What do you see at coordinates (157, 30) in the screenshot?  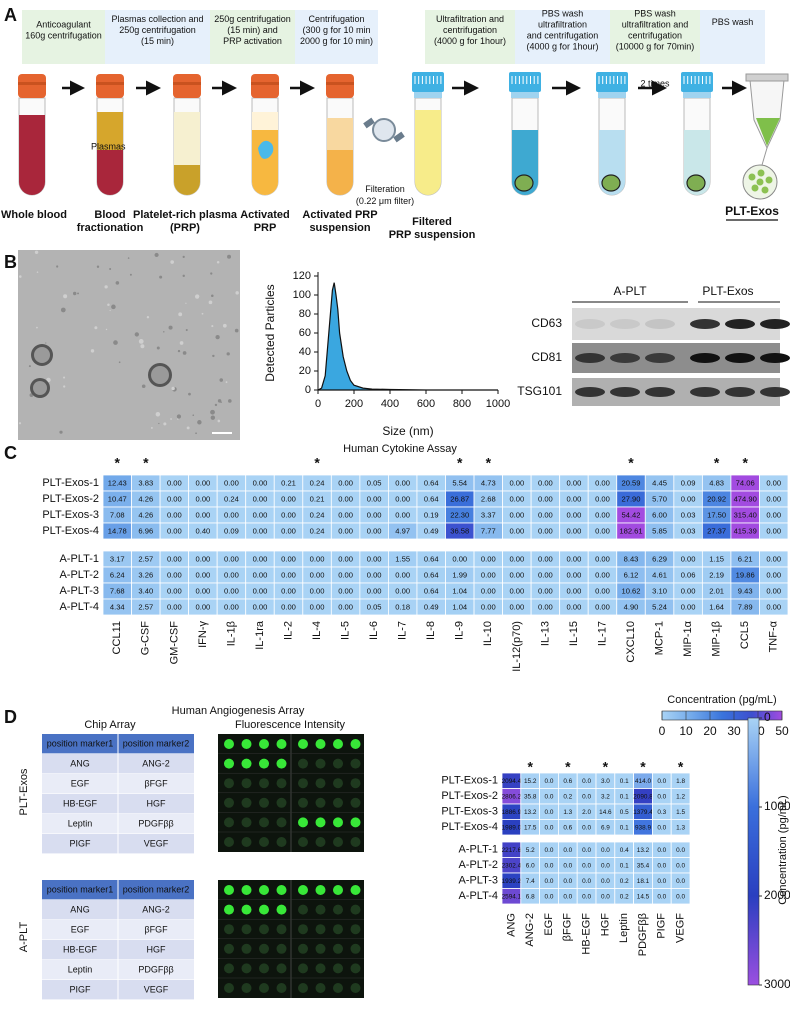 I see `step-text-line: 250g centrifugation` at bounding box center [157, 30].